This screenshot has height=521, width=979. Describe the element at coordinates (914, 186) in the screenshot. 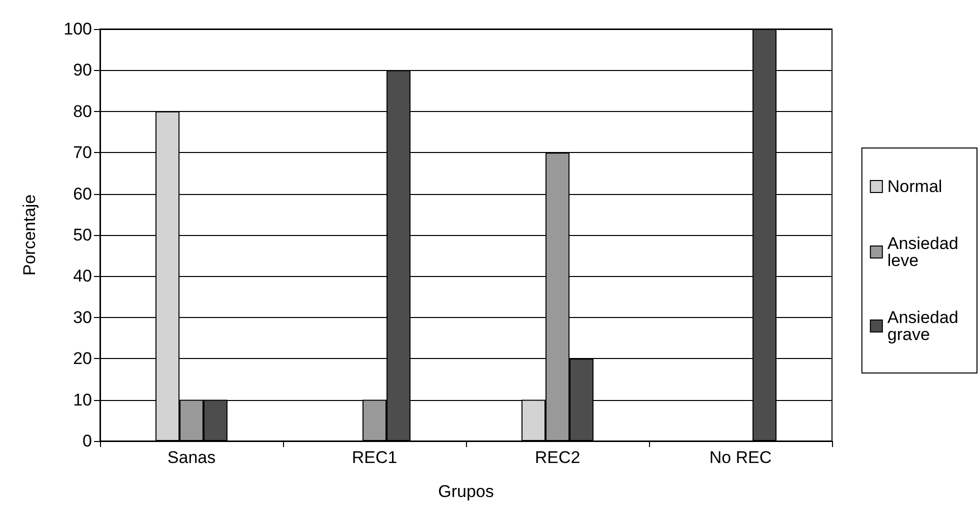

I see `legend-label: Normal` at that location.